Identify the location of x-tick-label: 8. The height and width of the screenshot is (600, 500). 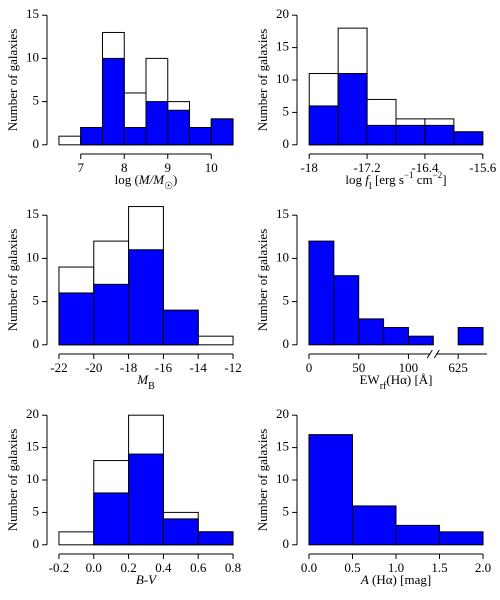
(124, 167).